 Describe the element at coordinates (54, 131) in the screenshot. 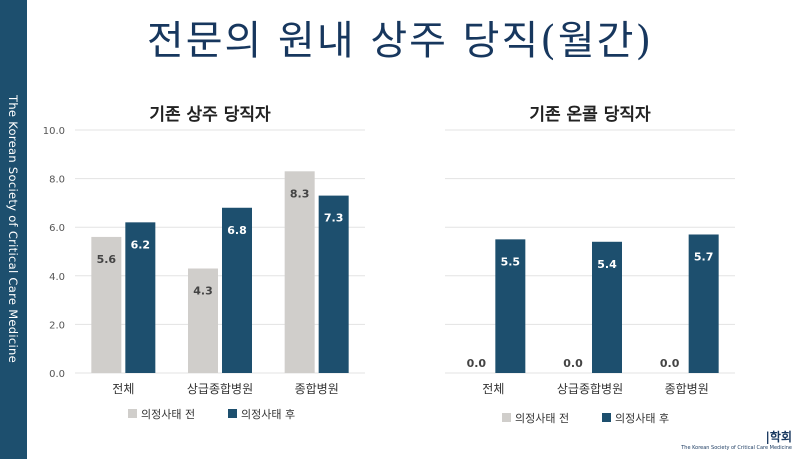

I see `y-tick-label: 10.0` at that location.